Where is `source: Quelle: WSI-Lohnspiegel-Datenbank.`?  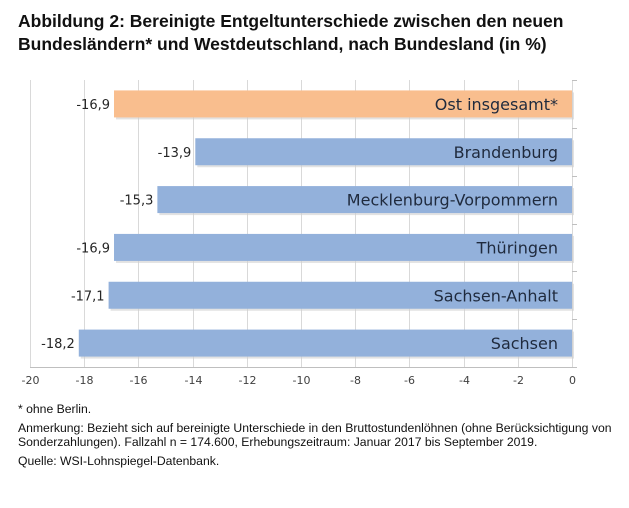
source: Quelle: WSI-Lohnspiegel-Datenbank. is located at coordinates (119, 460).